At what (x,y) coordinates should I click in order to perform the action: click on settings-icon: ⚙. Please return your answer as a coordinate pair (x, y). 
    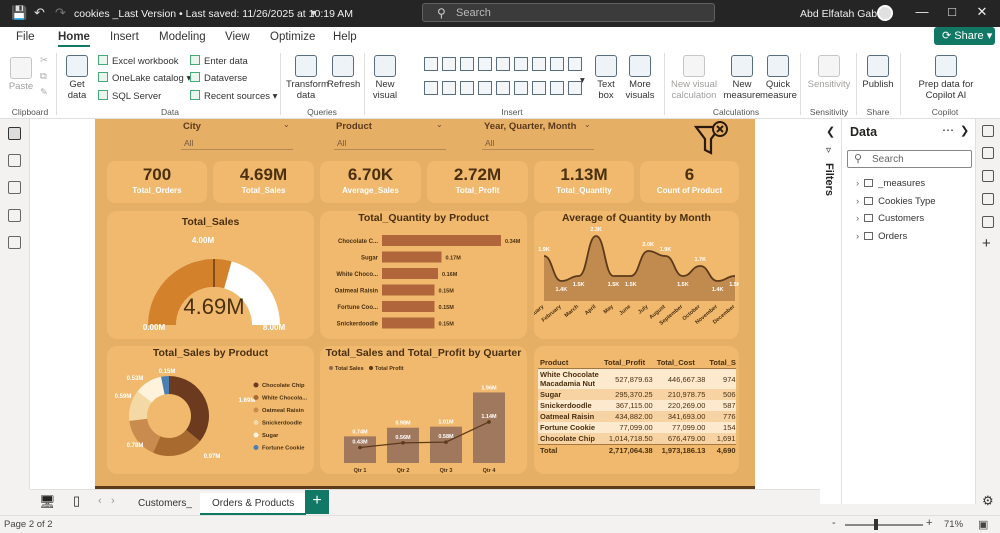
    Looking at the image, I should click on (988, 500).